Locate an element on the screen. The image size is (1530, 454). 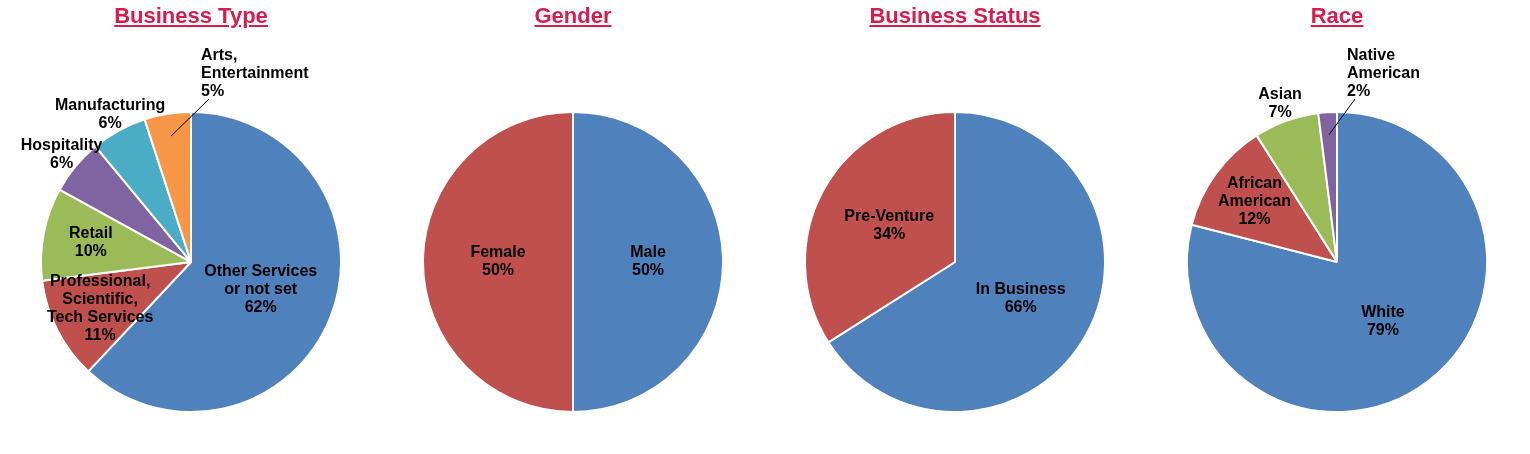
data-label: 11% is located at coordinates (100, 334).